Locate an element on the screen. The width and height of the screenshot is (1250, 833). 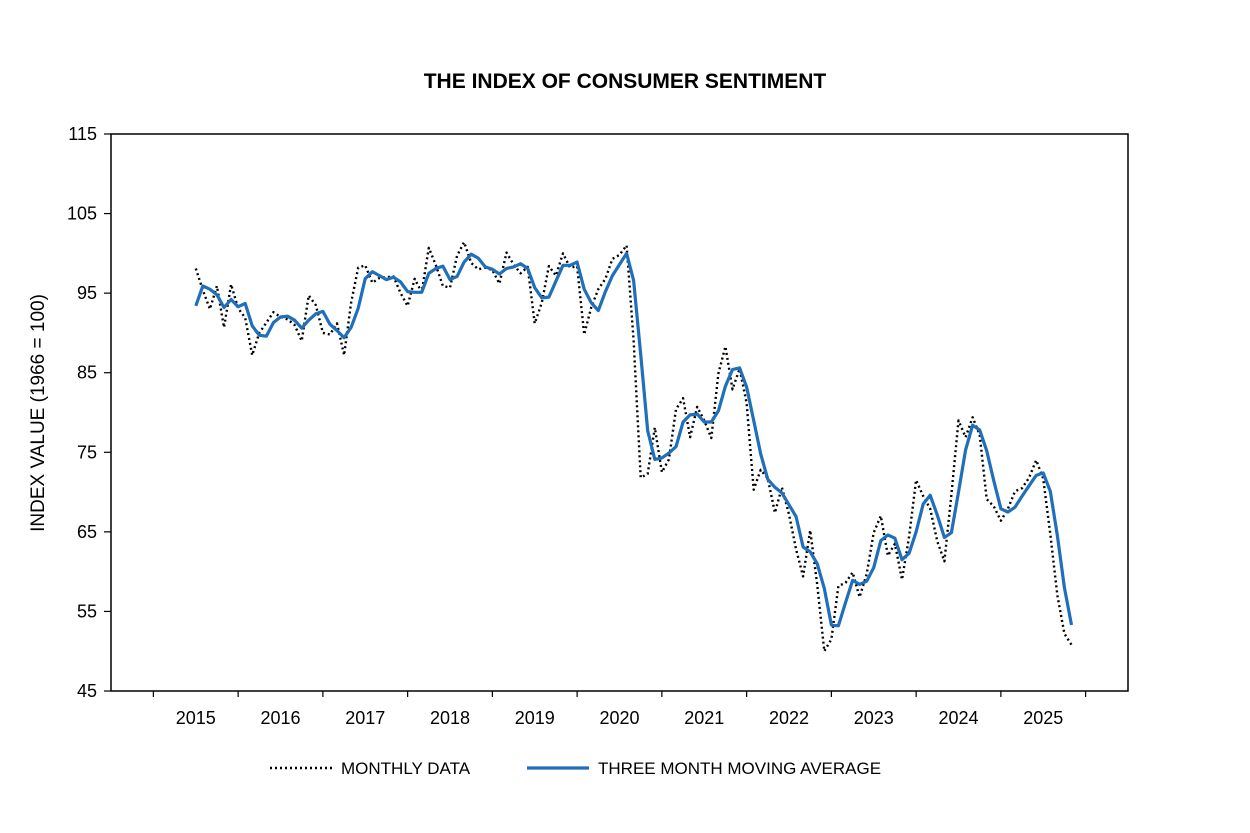
x-tick-label: 2023 is located at coordinates (874, 718).